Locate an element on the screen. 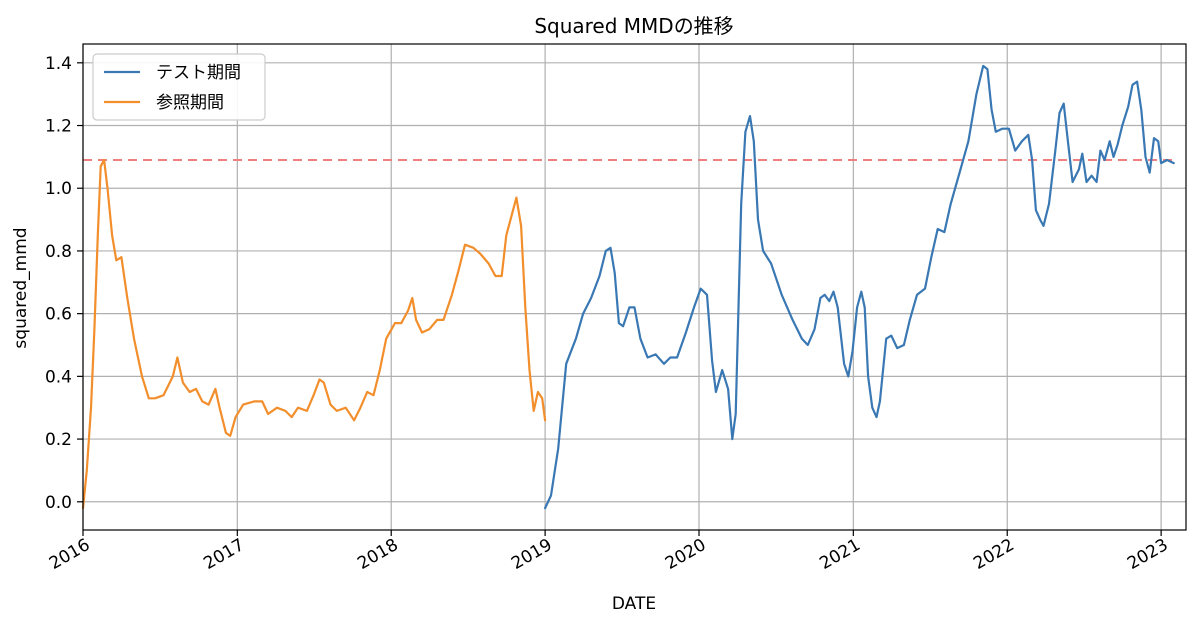  chart-title: Squared MMDの推移 is located at coordinates (633, 26).